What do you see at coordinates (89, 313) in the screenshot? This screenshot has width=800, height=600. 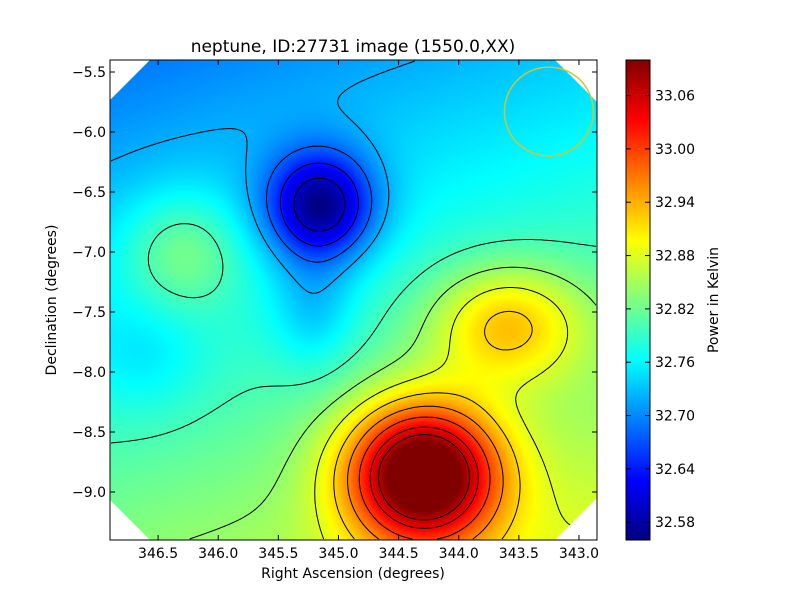 I see `y-tick-label: −7.5` at bounding box center [89, 313].